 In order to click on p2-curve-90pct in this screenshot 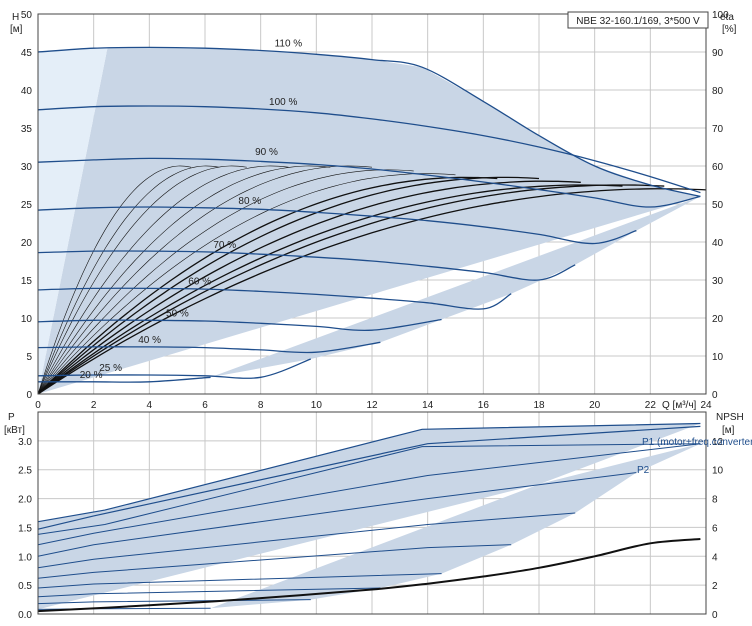, I will do `click(337, 514)`.